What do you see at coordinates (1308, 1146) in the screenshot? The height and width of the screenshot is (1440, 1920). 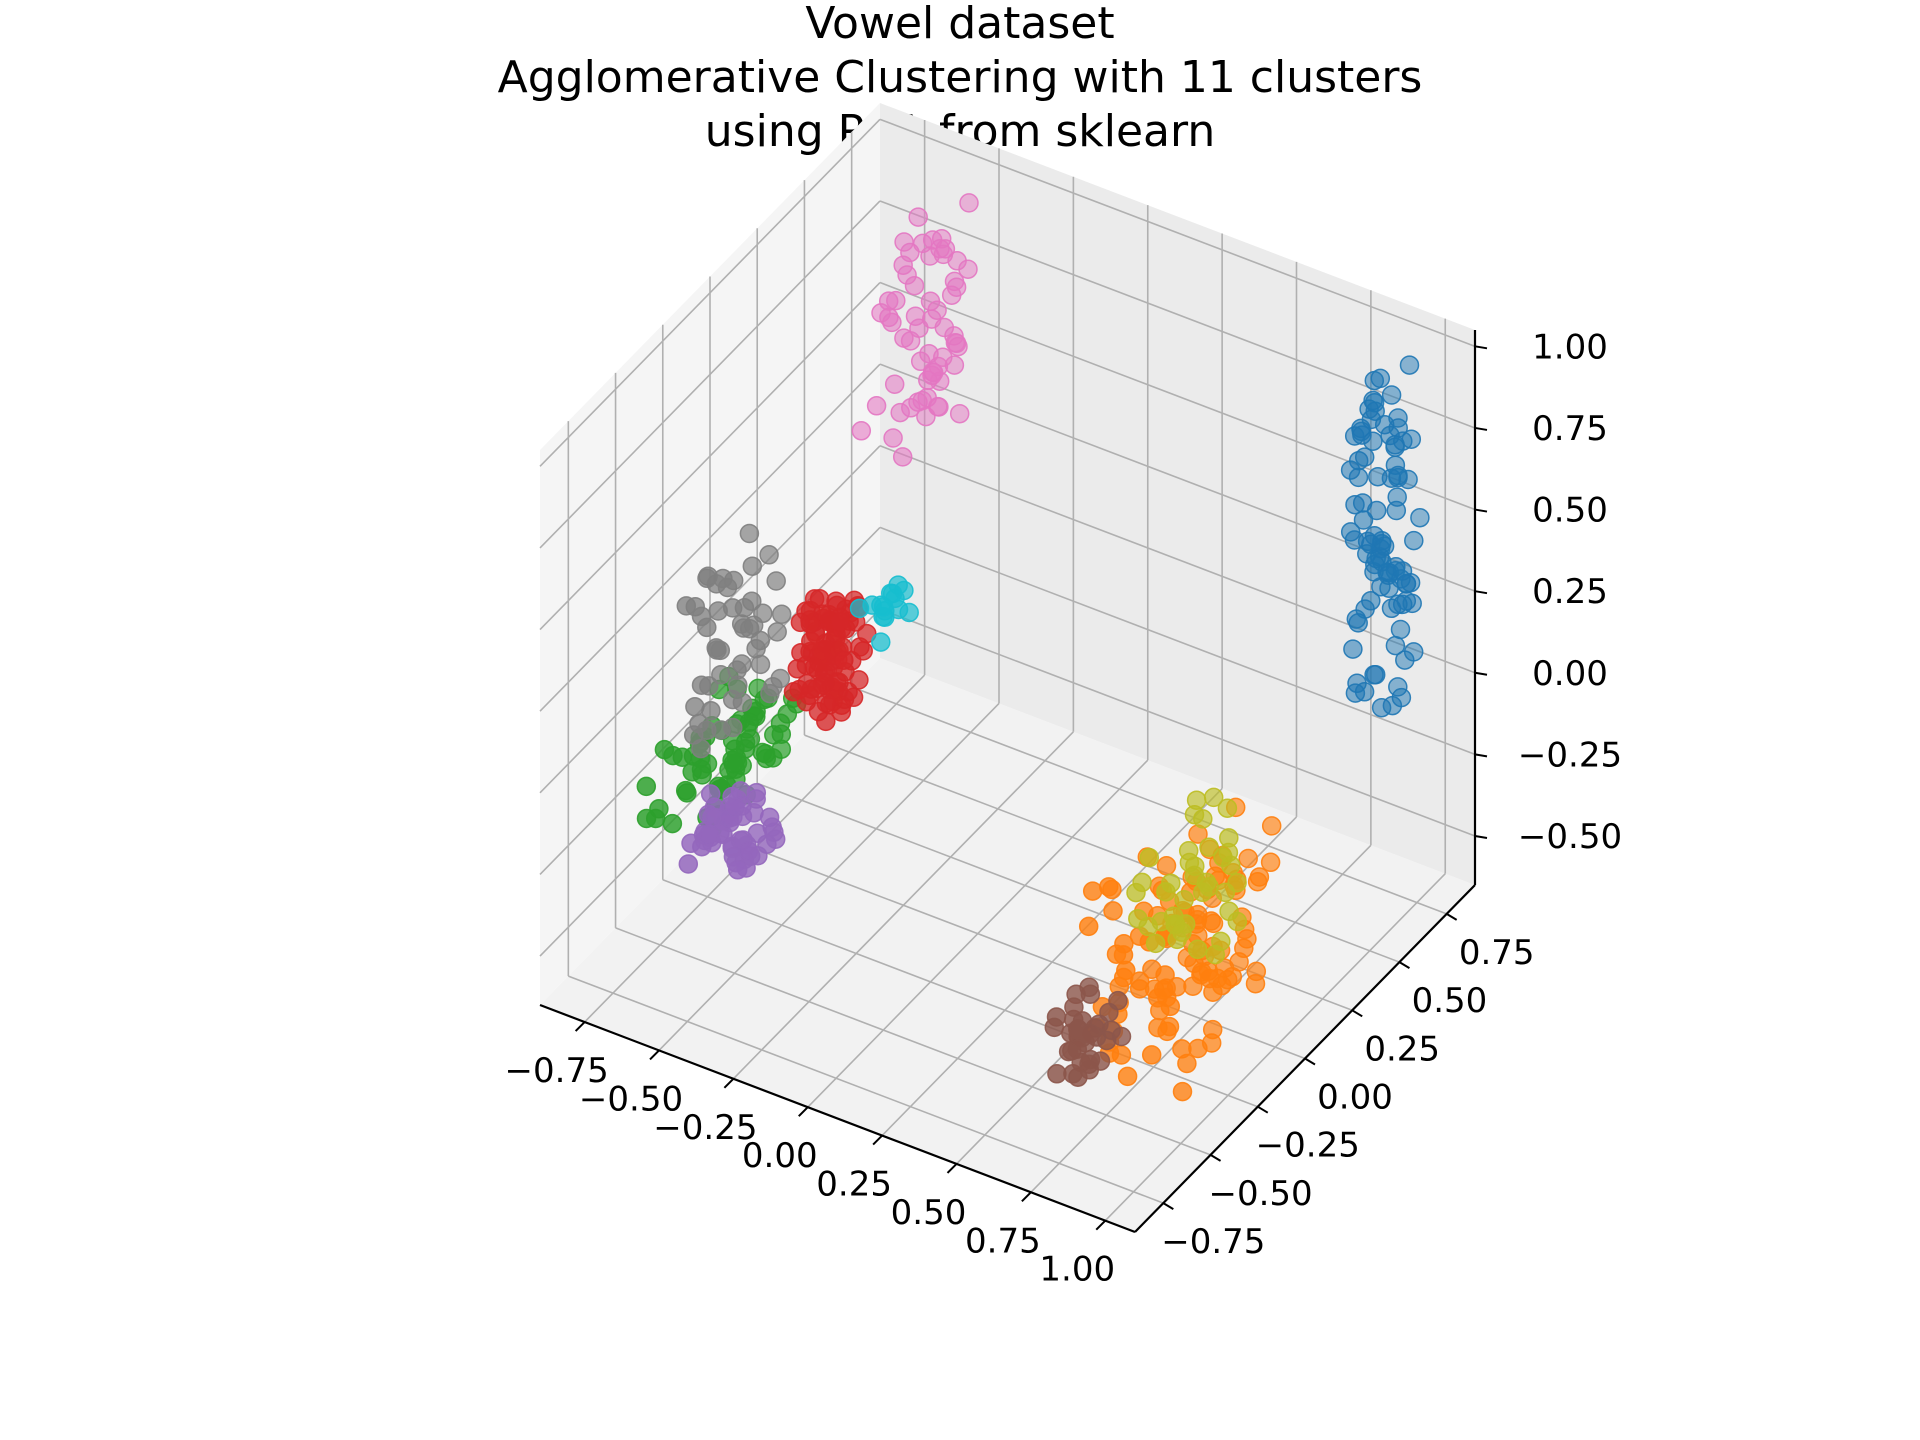 I see `y-tick-label: −0.25` at bounding box center [1308, 1146].